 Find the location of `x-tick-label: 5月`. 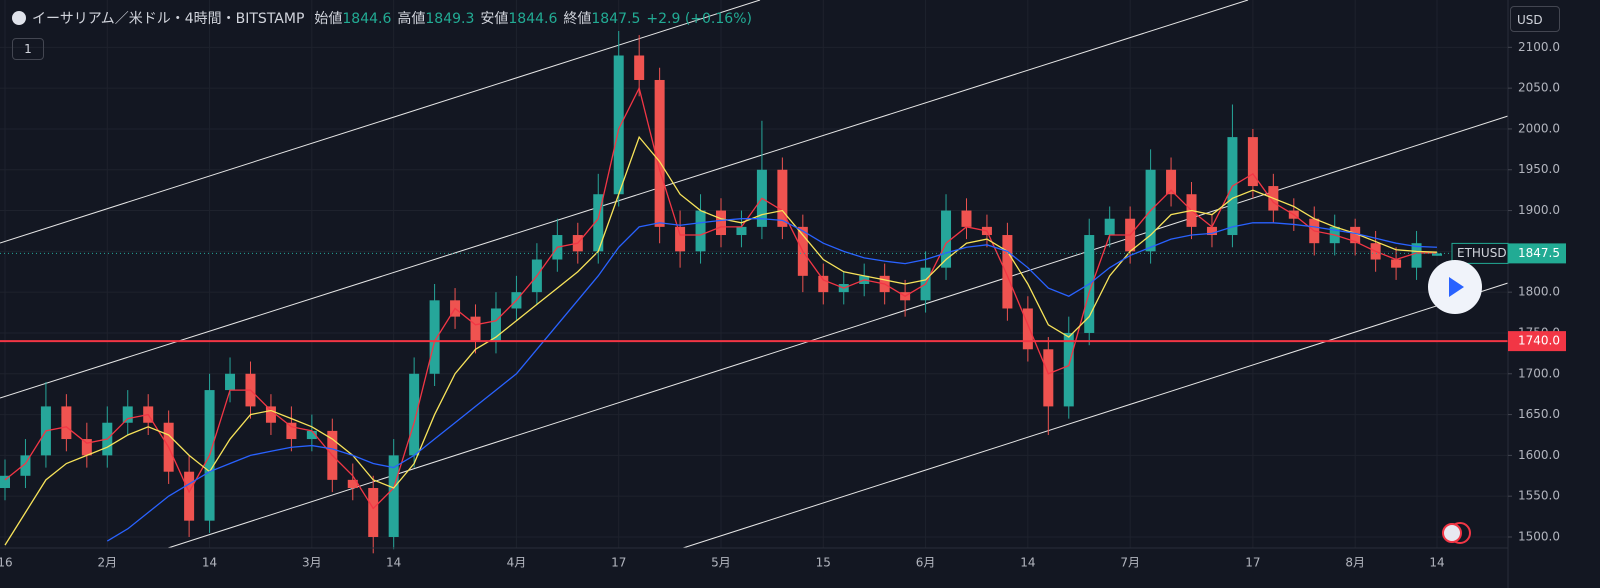

x-tick-label: 5月 is located at coordinates (721, 563).